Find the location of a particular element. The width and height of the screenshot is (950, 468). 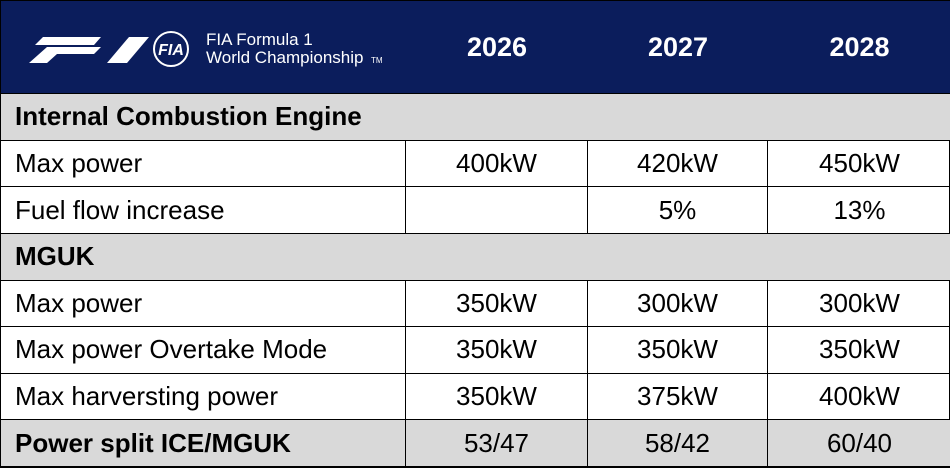

section-title: Internal Combustion Engine is located at coordinates (475, 117).